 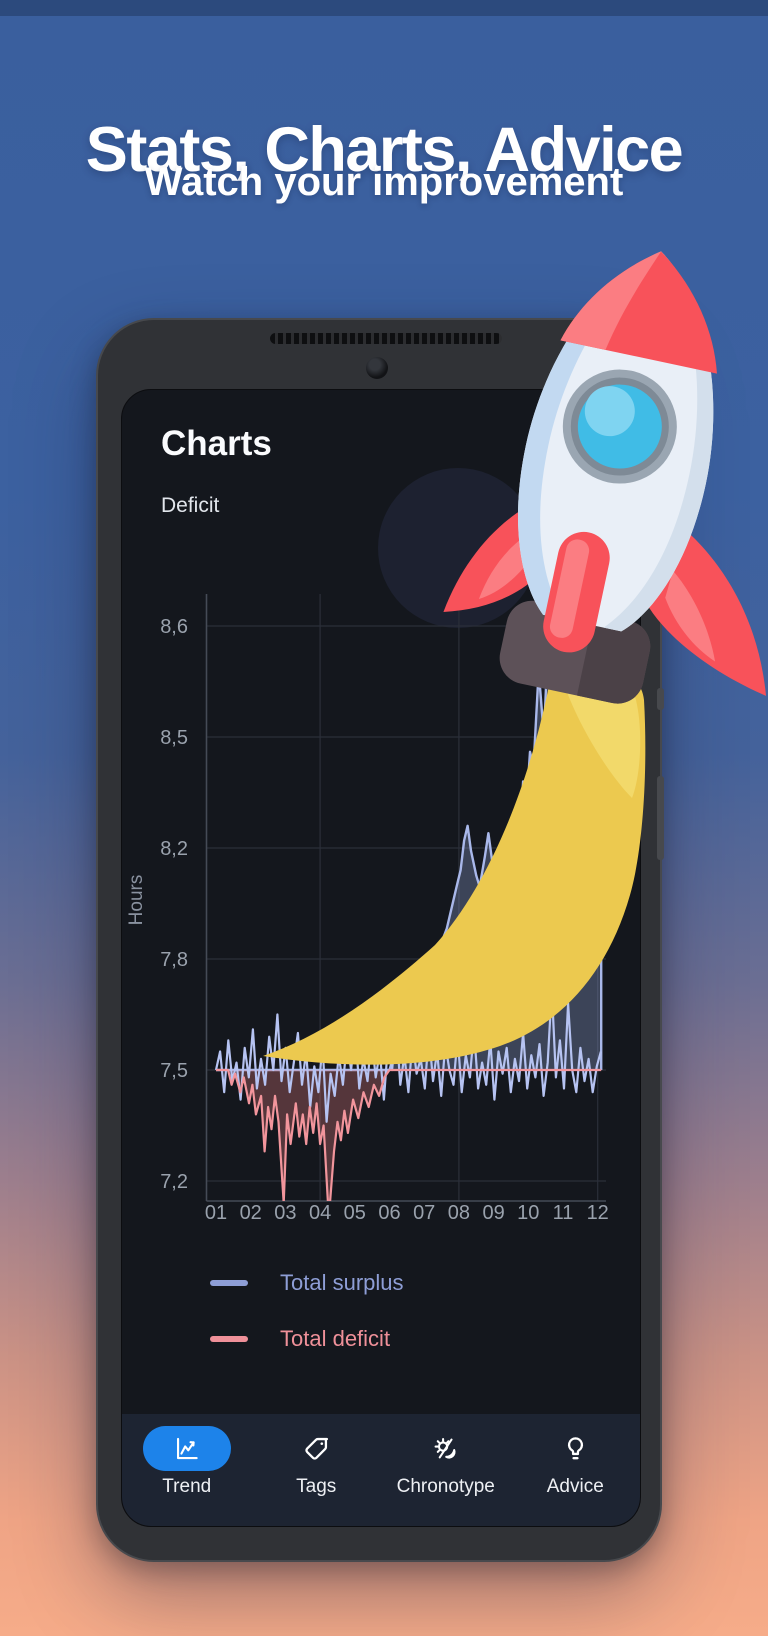 What do you see at coordinates (563, 1213) in the screenshot?
I see `svg-text: 11` at bounding box center [563, 1213].